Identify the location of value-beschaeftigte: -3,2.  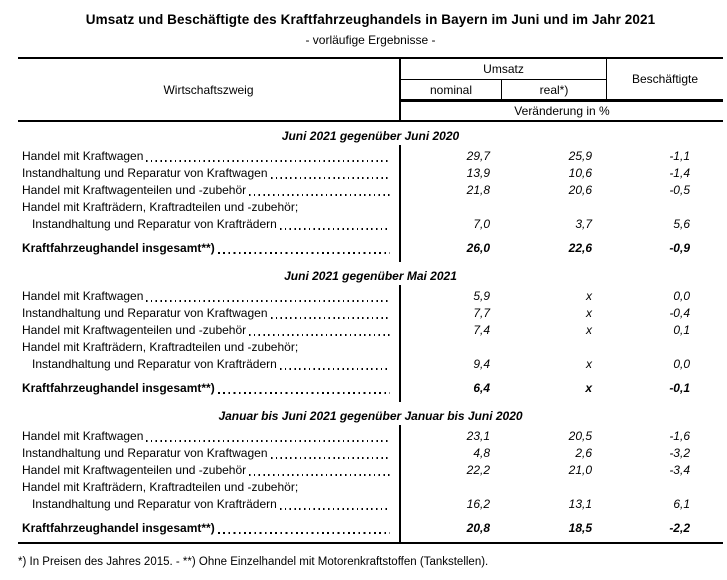
(679, 453).